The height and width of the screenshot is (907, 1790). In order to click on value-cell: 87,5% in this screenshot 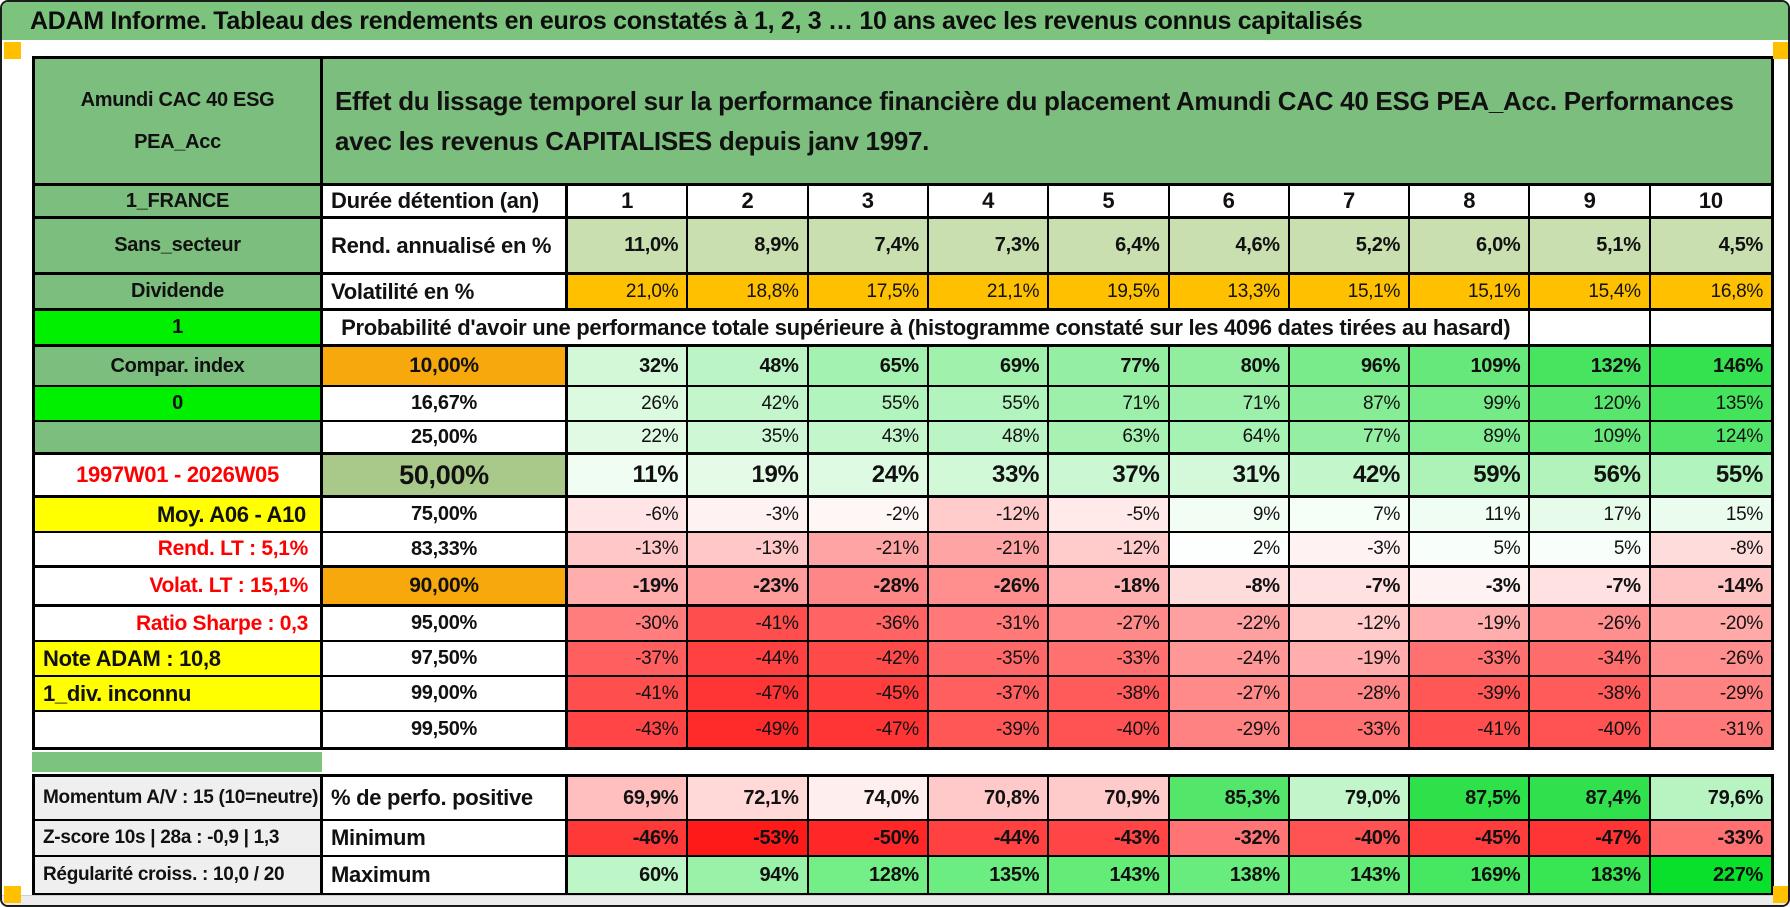, I will do `click(1470, 799)`.